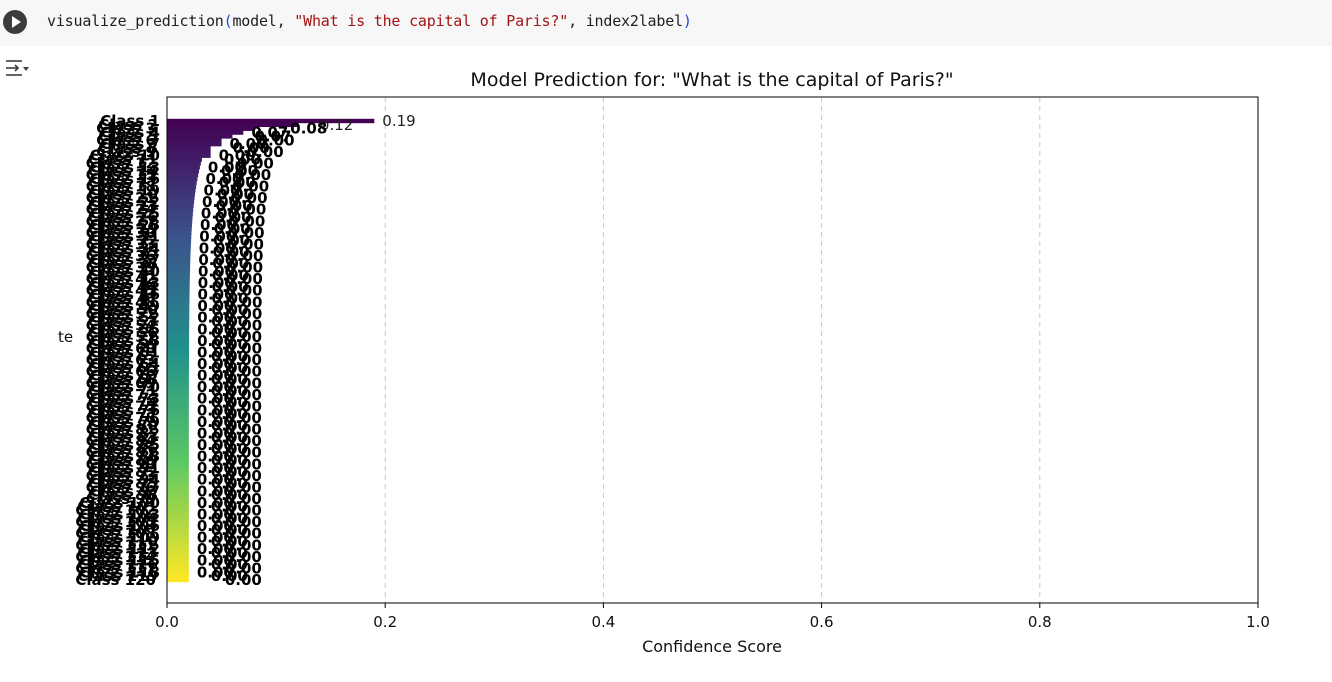  What do you see at coordinates (248, 144) in the screenshot?
I see `value-label-6: 0.00` at bounding box center [248, 144].